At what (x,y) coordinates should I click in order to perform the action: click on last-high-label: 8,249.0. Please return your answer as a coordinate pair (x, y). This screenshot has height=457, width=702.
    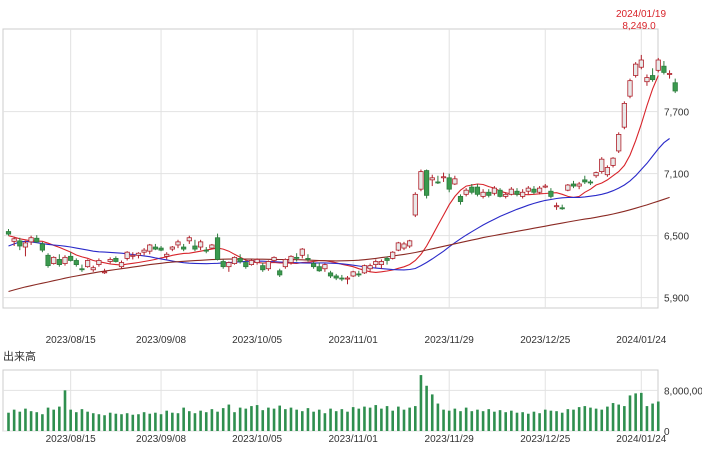
    Looking at the image, I should click on (639, 26).